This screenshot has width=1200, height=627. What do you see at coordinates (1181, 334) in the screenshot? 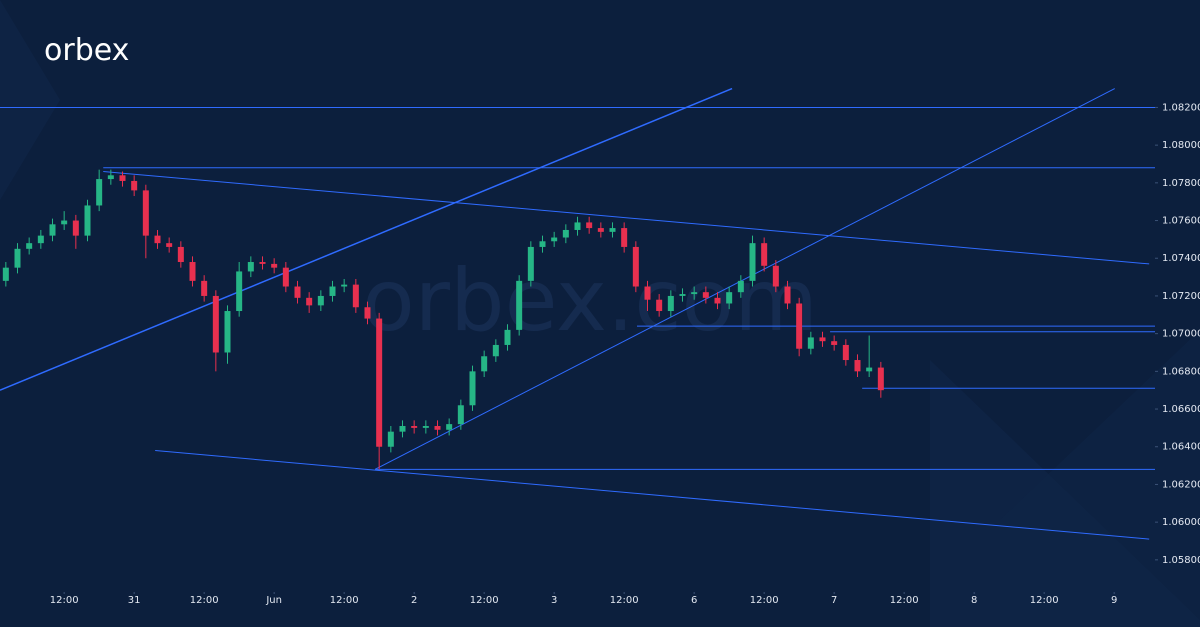
I see `y-tick-label: 1.07000` at bounding box center [1181, 334].